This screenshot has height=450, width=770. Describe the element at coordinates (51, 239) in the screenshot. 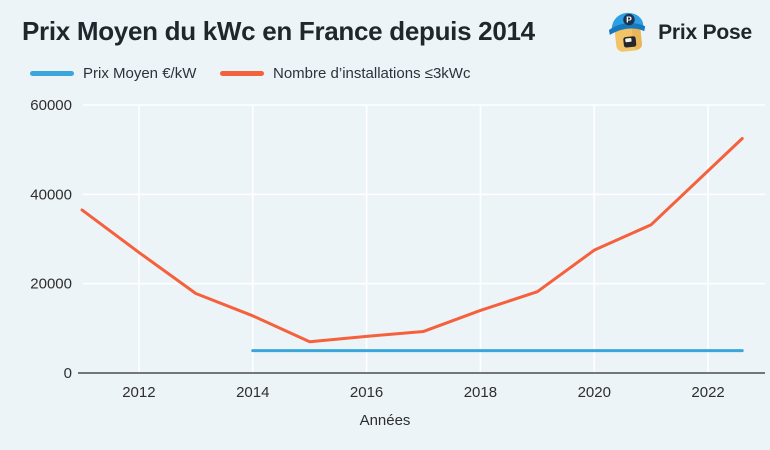

I see `y-tick-labels: 0 20000 40000 60000` at that location.